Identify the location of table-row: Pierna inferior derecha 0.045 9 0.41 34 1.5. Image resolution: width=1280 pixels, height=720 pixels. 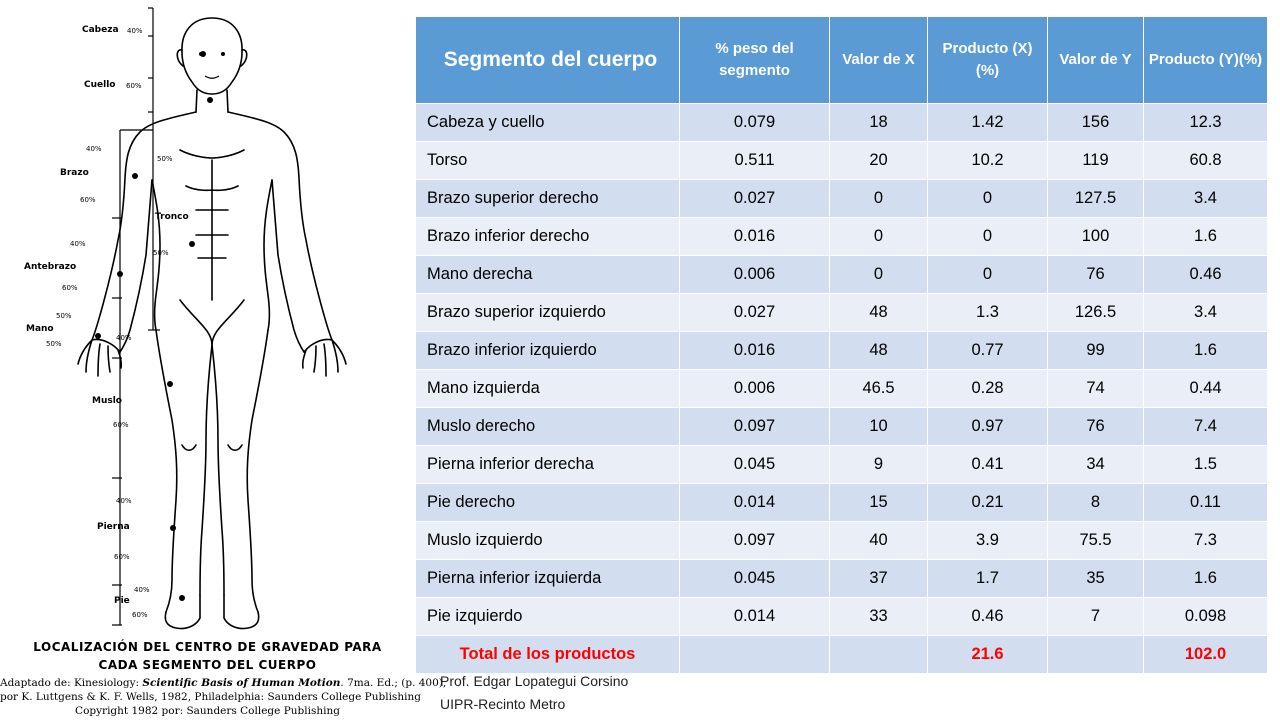
(841, 464).